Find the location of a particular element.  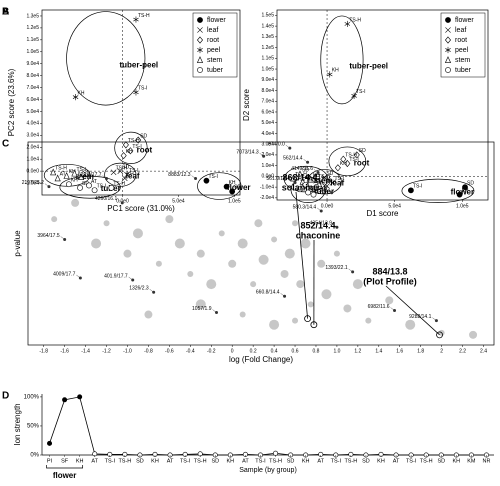

y-tick-label: 1.1e5 is located at coordinates (267, 59).